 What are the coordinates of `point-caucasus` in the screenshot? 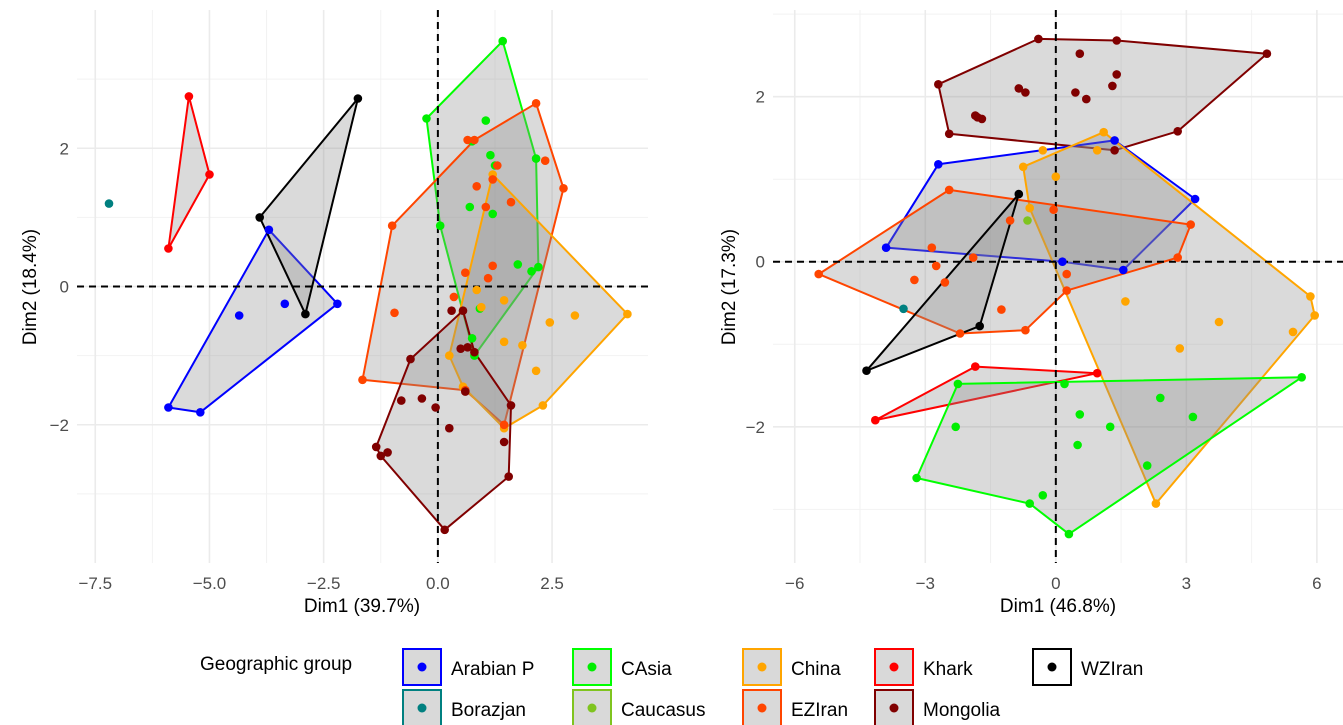 It's located at (1027, 220).